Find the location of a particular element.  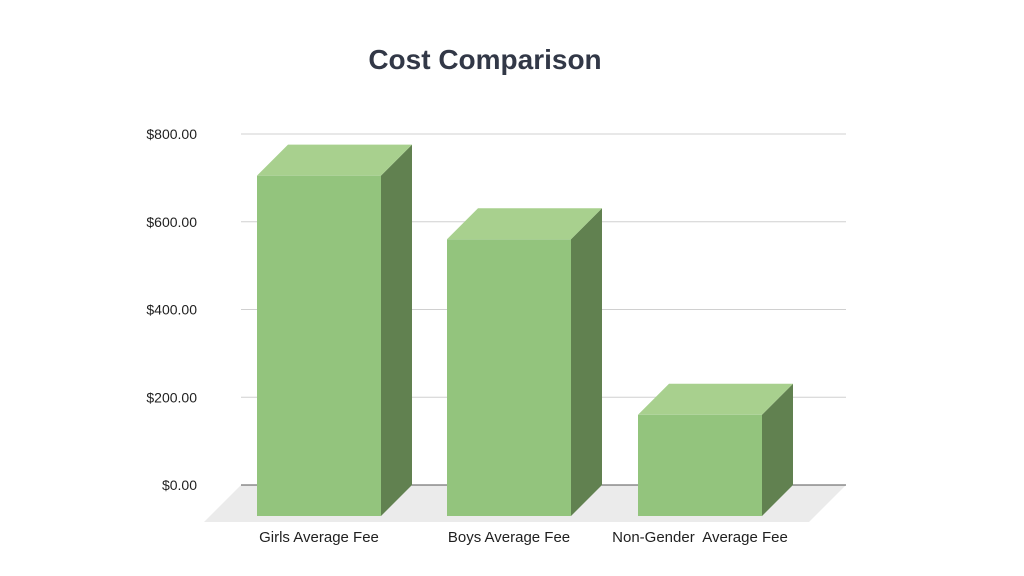

y-tick-label: $600.00 is located at coordinates (171, 222).